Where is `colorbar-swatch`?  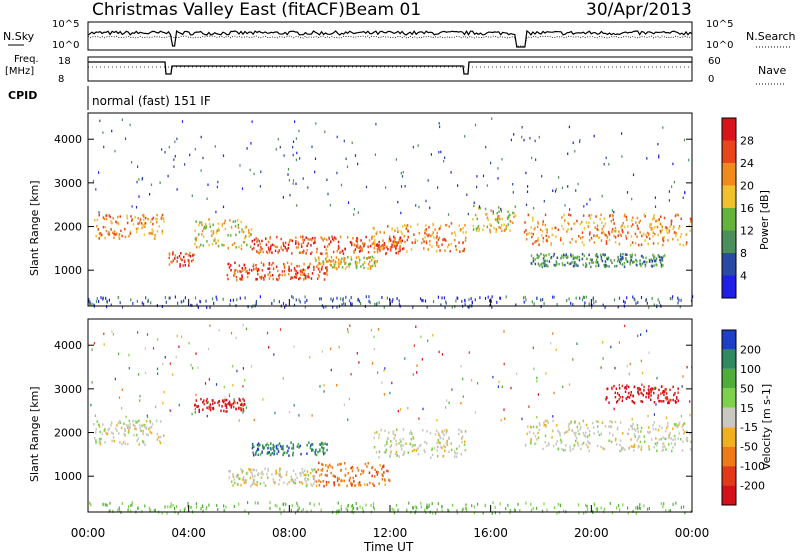
colorbar-swatch is located at coordinates (729, 437).